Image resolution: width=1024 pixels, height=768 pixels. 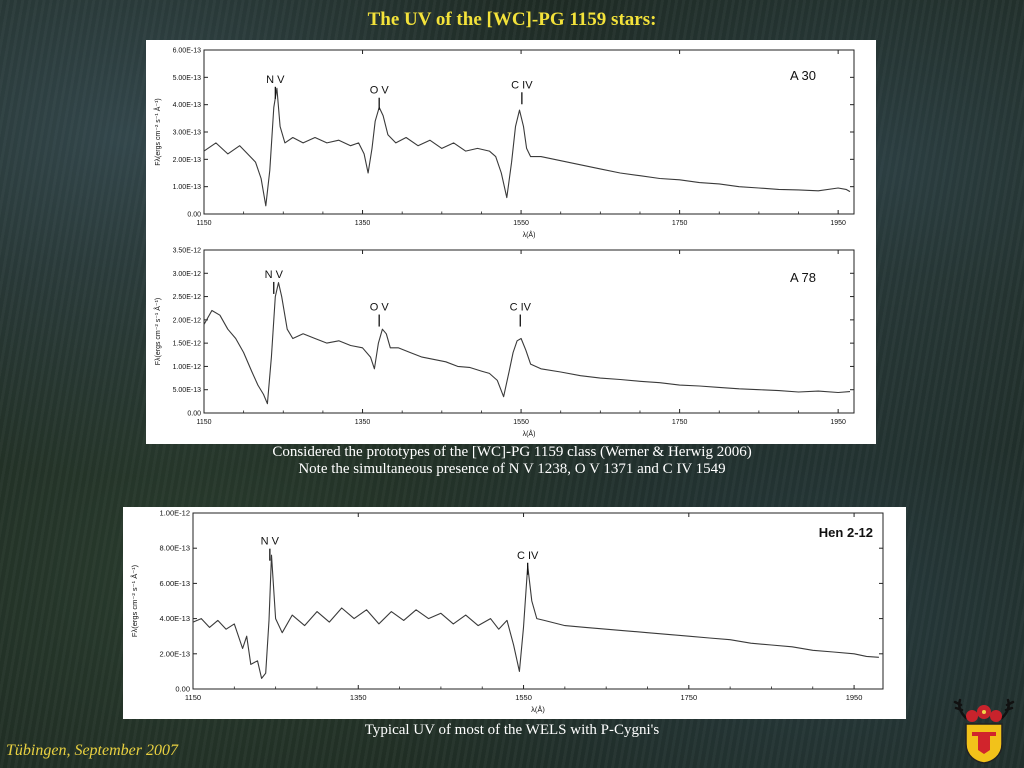 I want to click on star-label: Hen 2-12, so click(x=846, y=532).